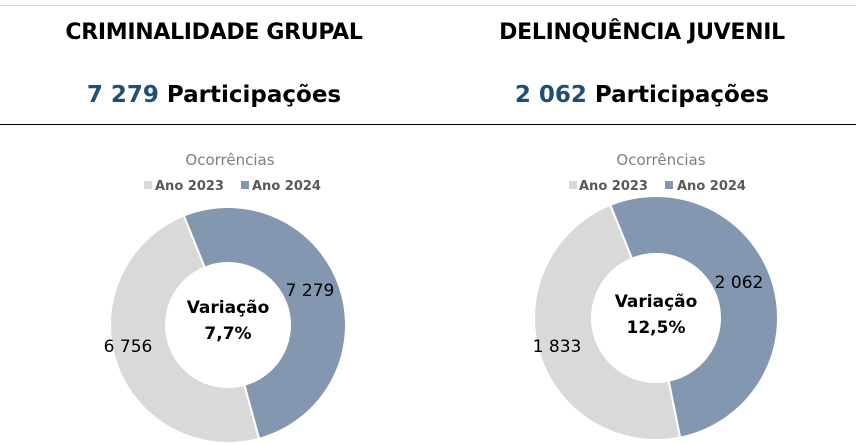 This screenshot has width=856, height=445. Describe the element at coordinates (739, 283) in the screenshot. I see `data-label-ano-2024: 2 062` at that location.